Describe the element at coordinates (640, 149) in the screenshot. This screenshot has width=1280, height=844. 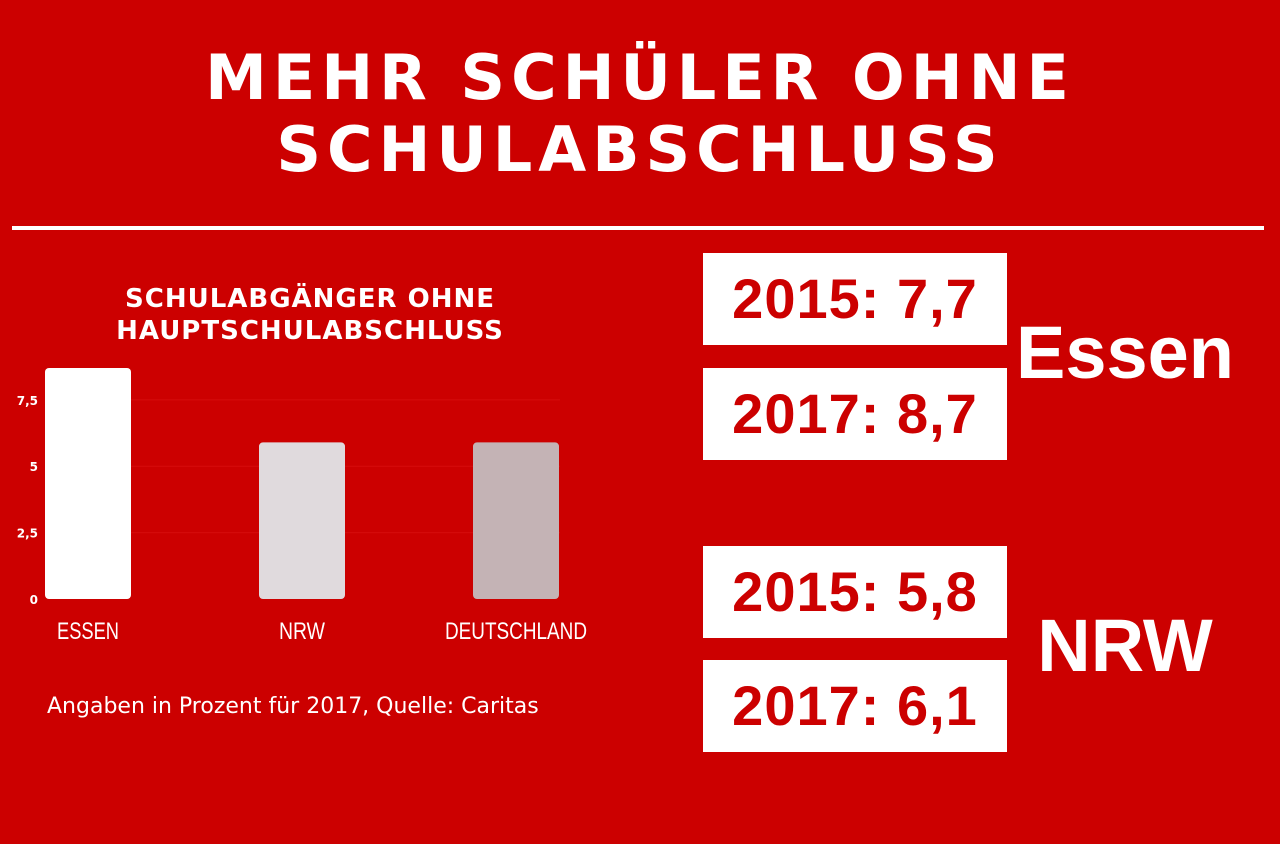
I see `page-title-line2: SCHULABSCHLUSS` at that location.